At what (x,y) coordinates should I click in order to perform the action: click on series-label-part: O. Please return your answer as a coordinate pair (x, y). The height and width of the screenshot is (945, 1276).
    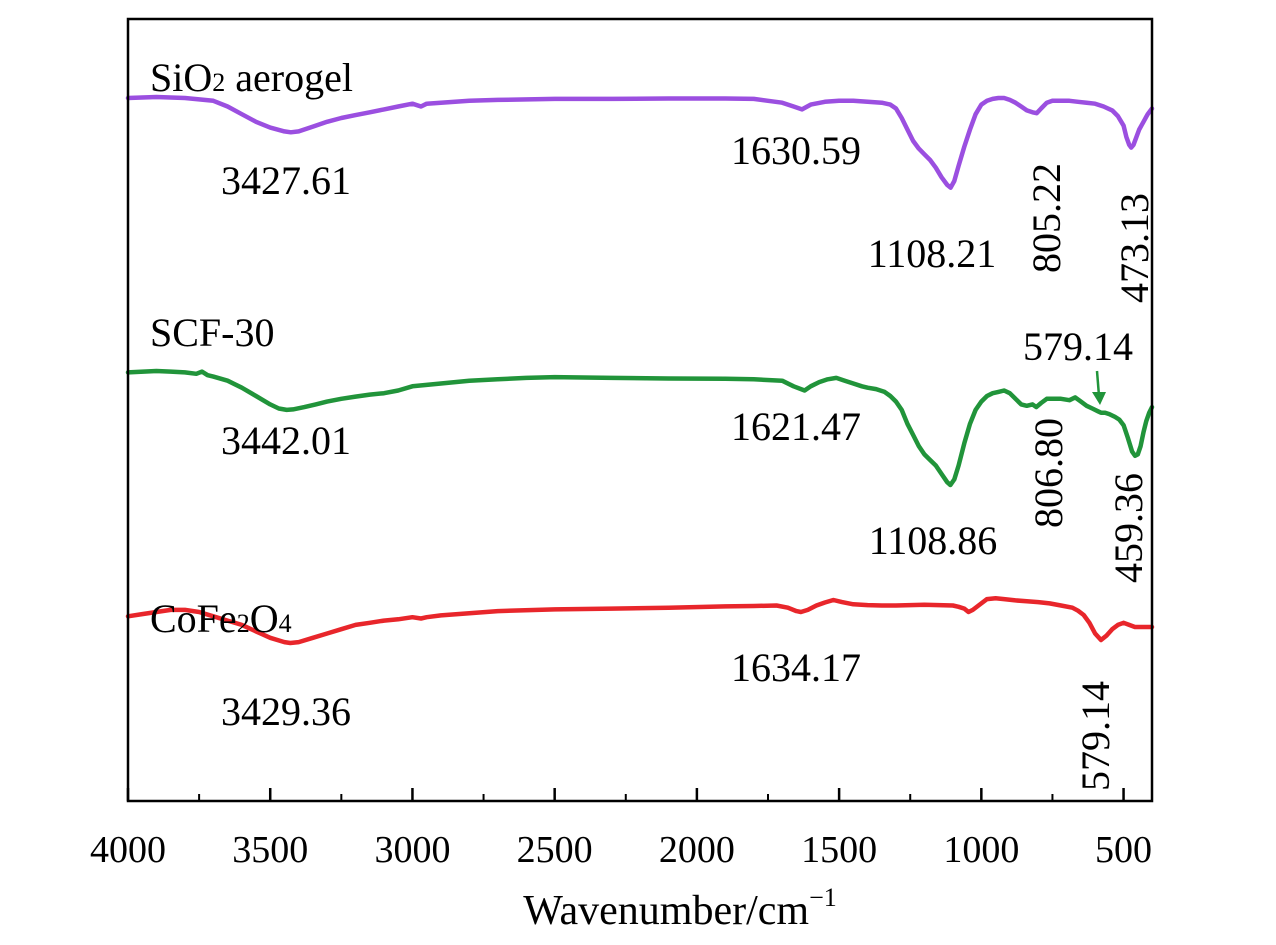
    Looking at the image, I should click on (264, 618).